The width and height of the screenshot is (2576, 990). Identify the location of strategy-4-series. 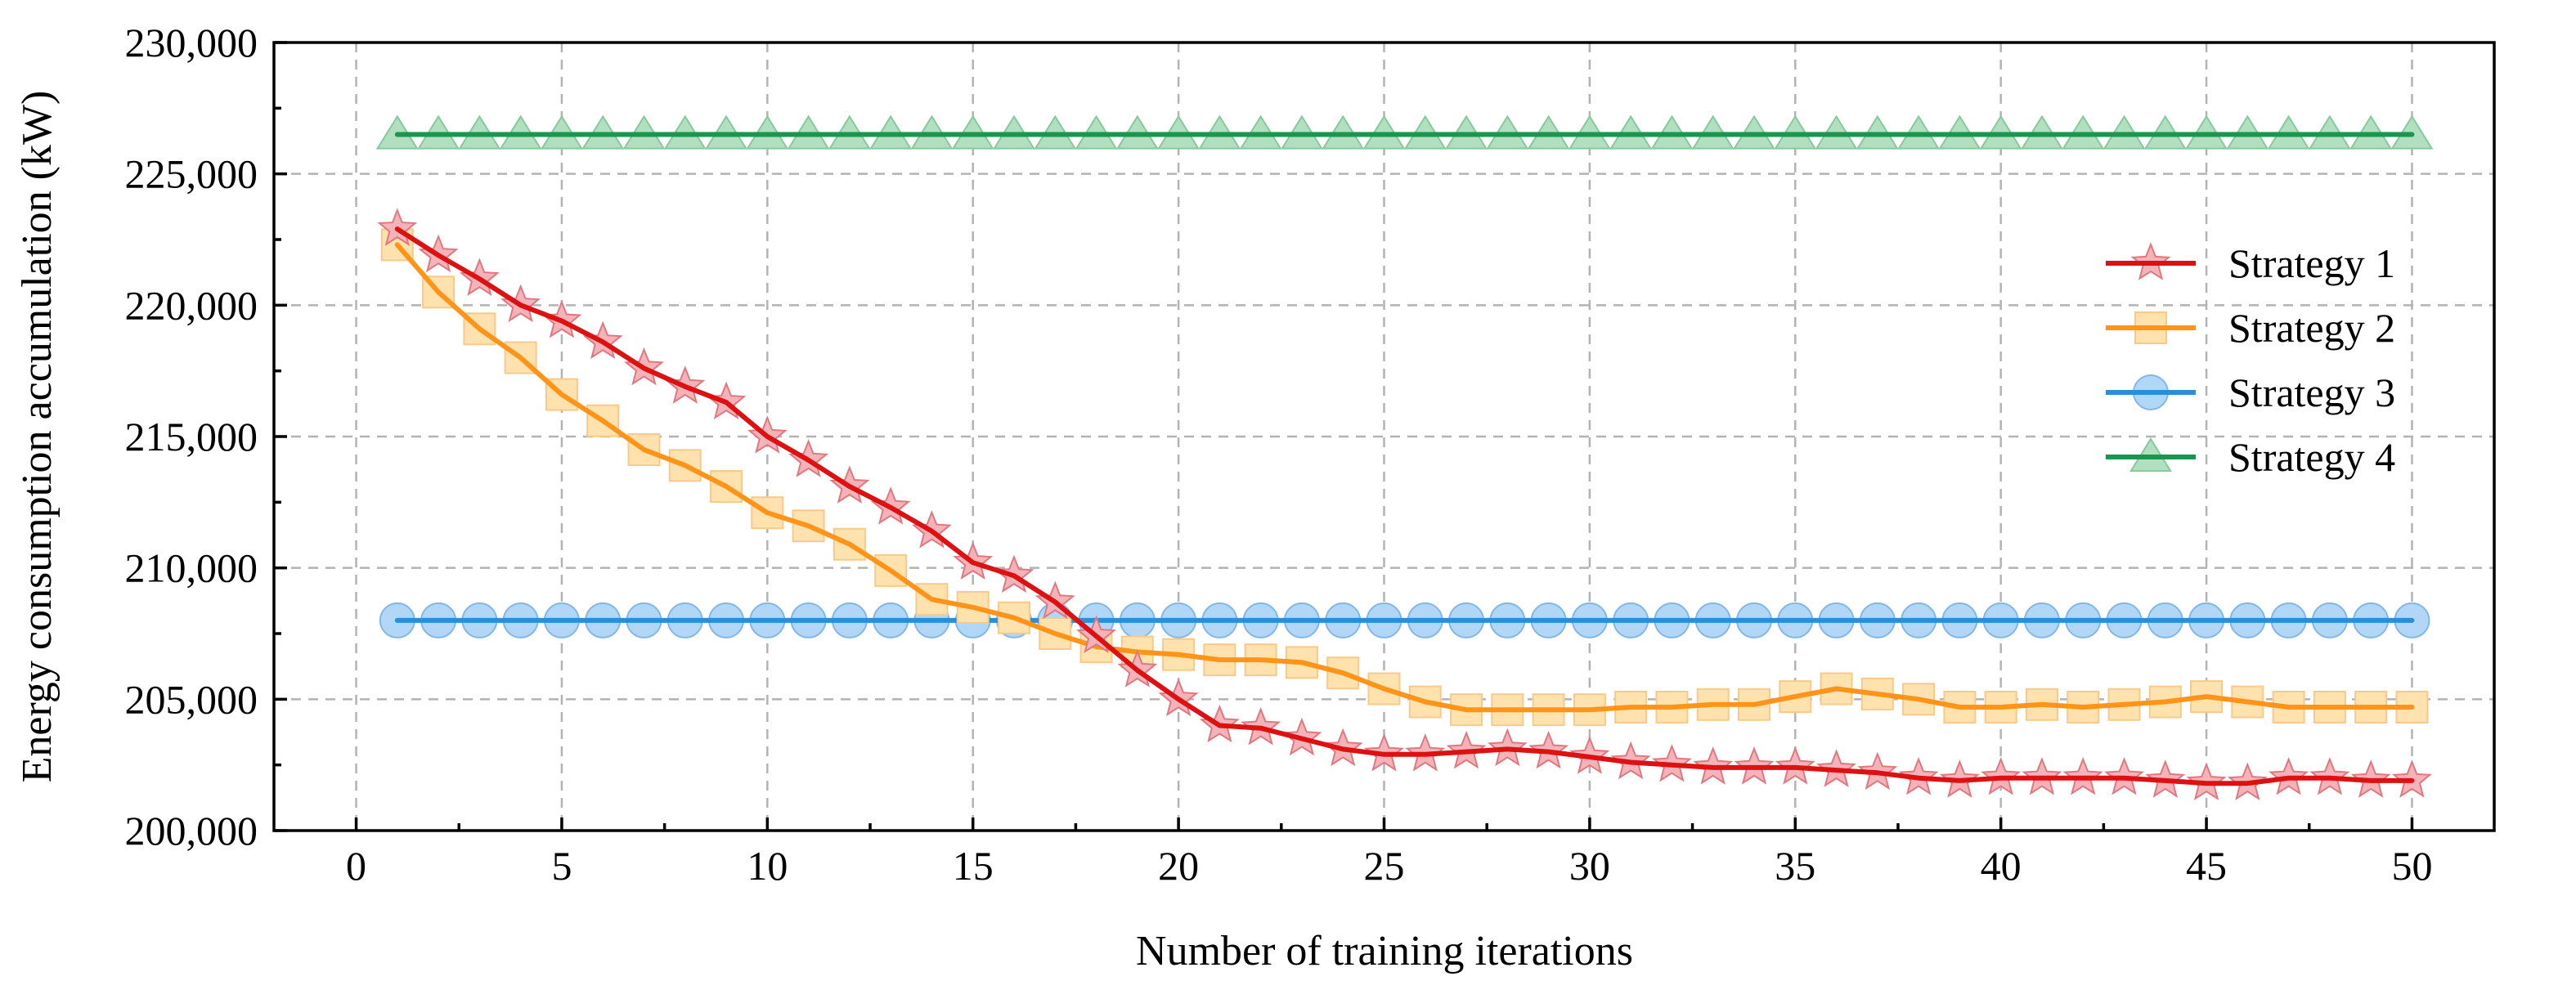
(1404, 132).